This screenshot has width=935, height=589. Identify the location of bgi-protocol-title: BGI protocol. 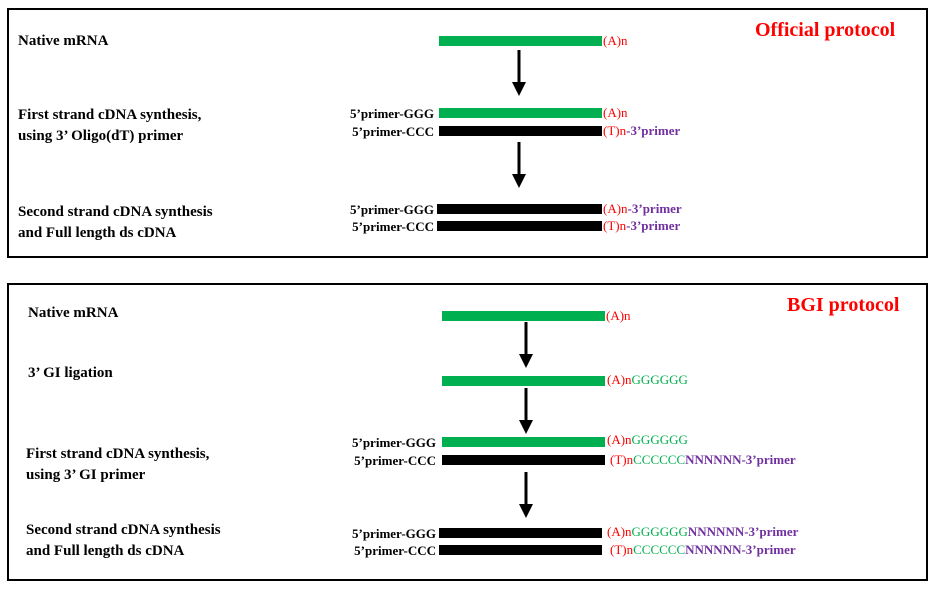
(843, 305).